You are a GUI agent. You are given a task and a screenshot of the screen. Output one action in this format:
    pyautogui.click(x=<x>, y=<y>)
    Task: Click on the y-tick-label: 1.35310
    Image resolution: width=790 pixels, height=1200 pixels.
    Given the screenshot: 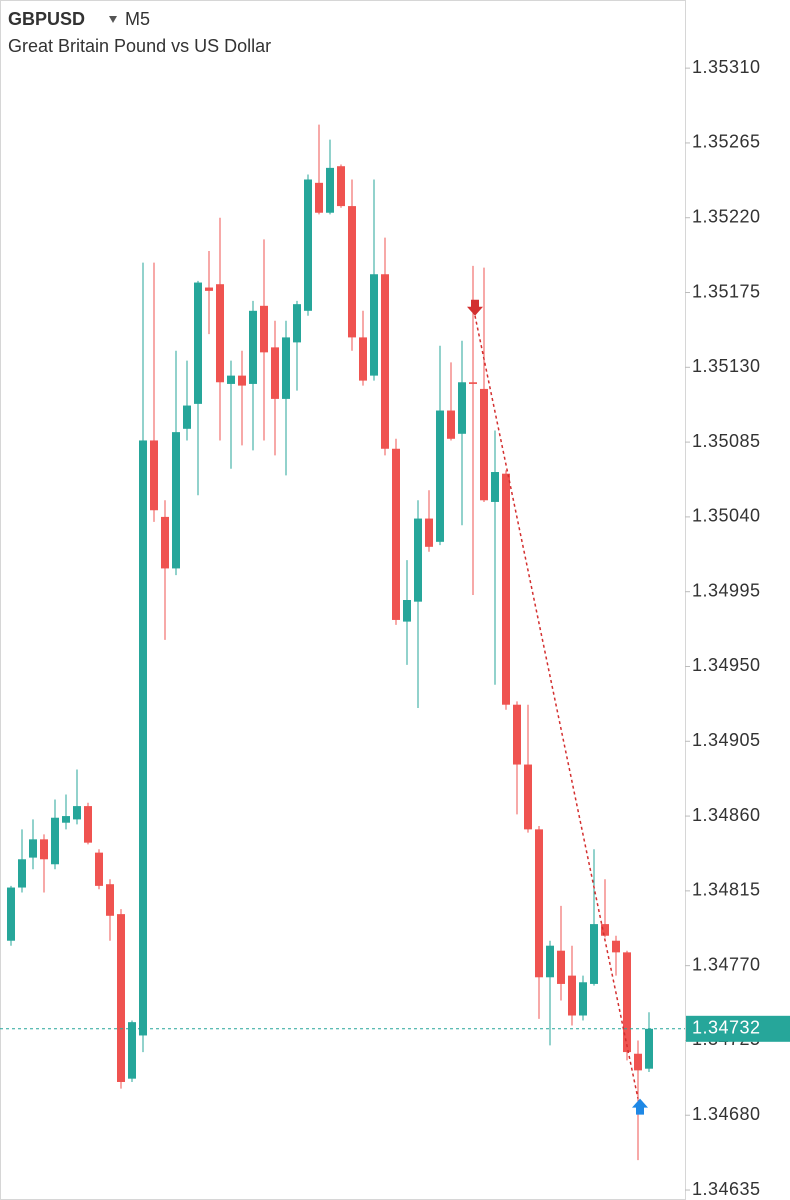 What is the action you would take?
    pyautogui.click(x=726, y=67)
    